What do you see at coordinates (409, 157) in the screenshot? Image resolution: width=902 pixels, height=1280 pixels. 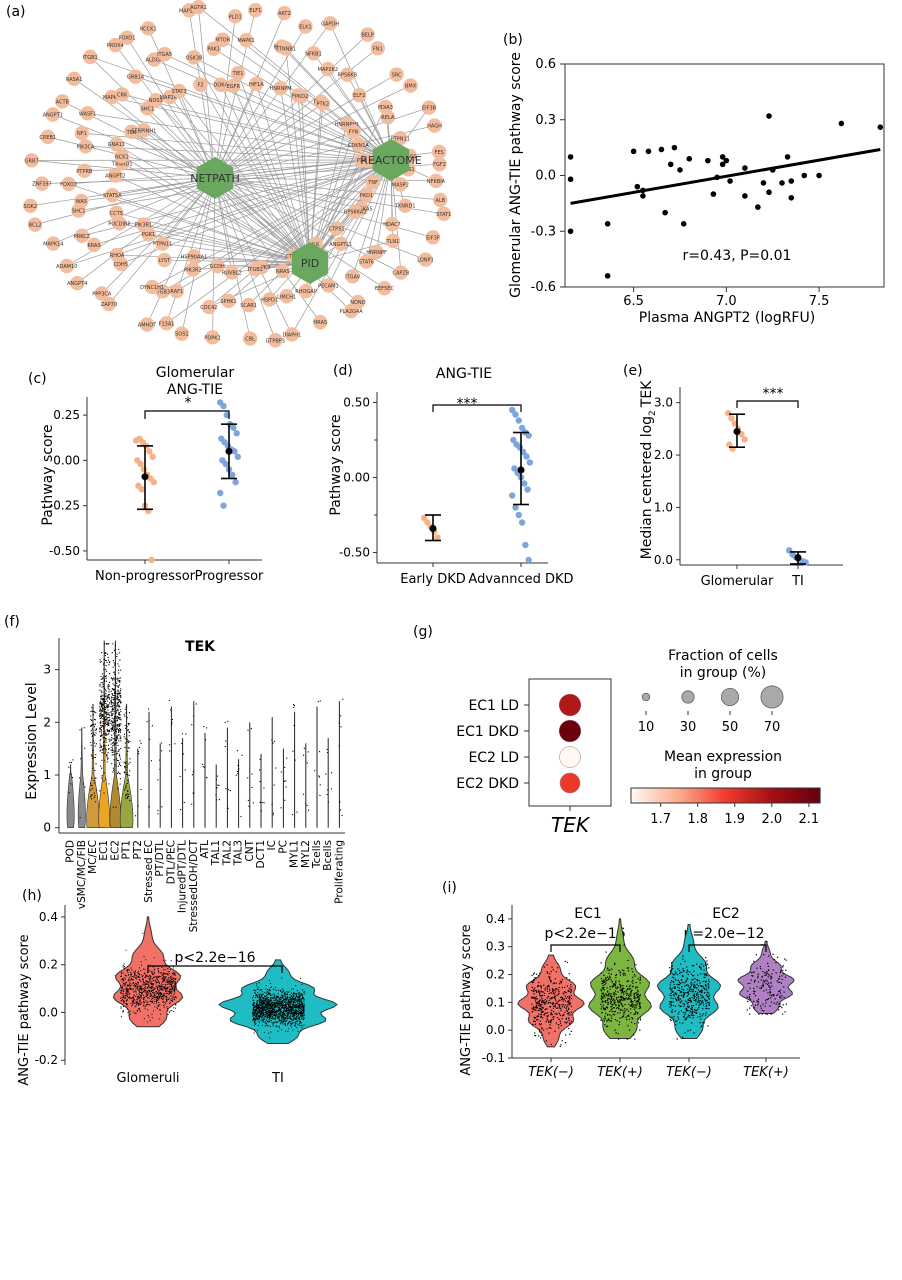 I see `network-node-label: RAC1` at bounding box center [409, 157].